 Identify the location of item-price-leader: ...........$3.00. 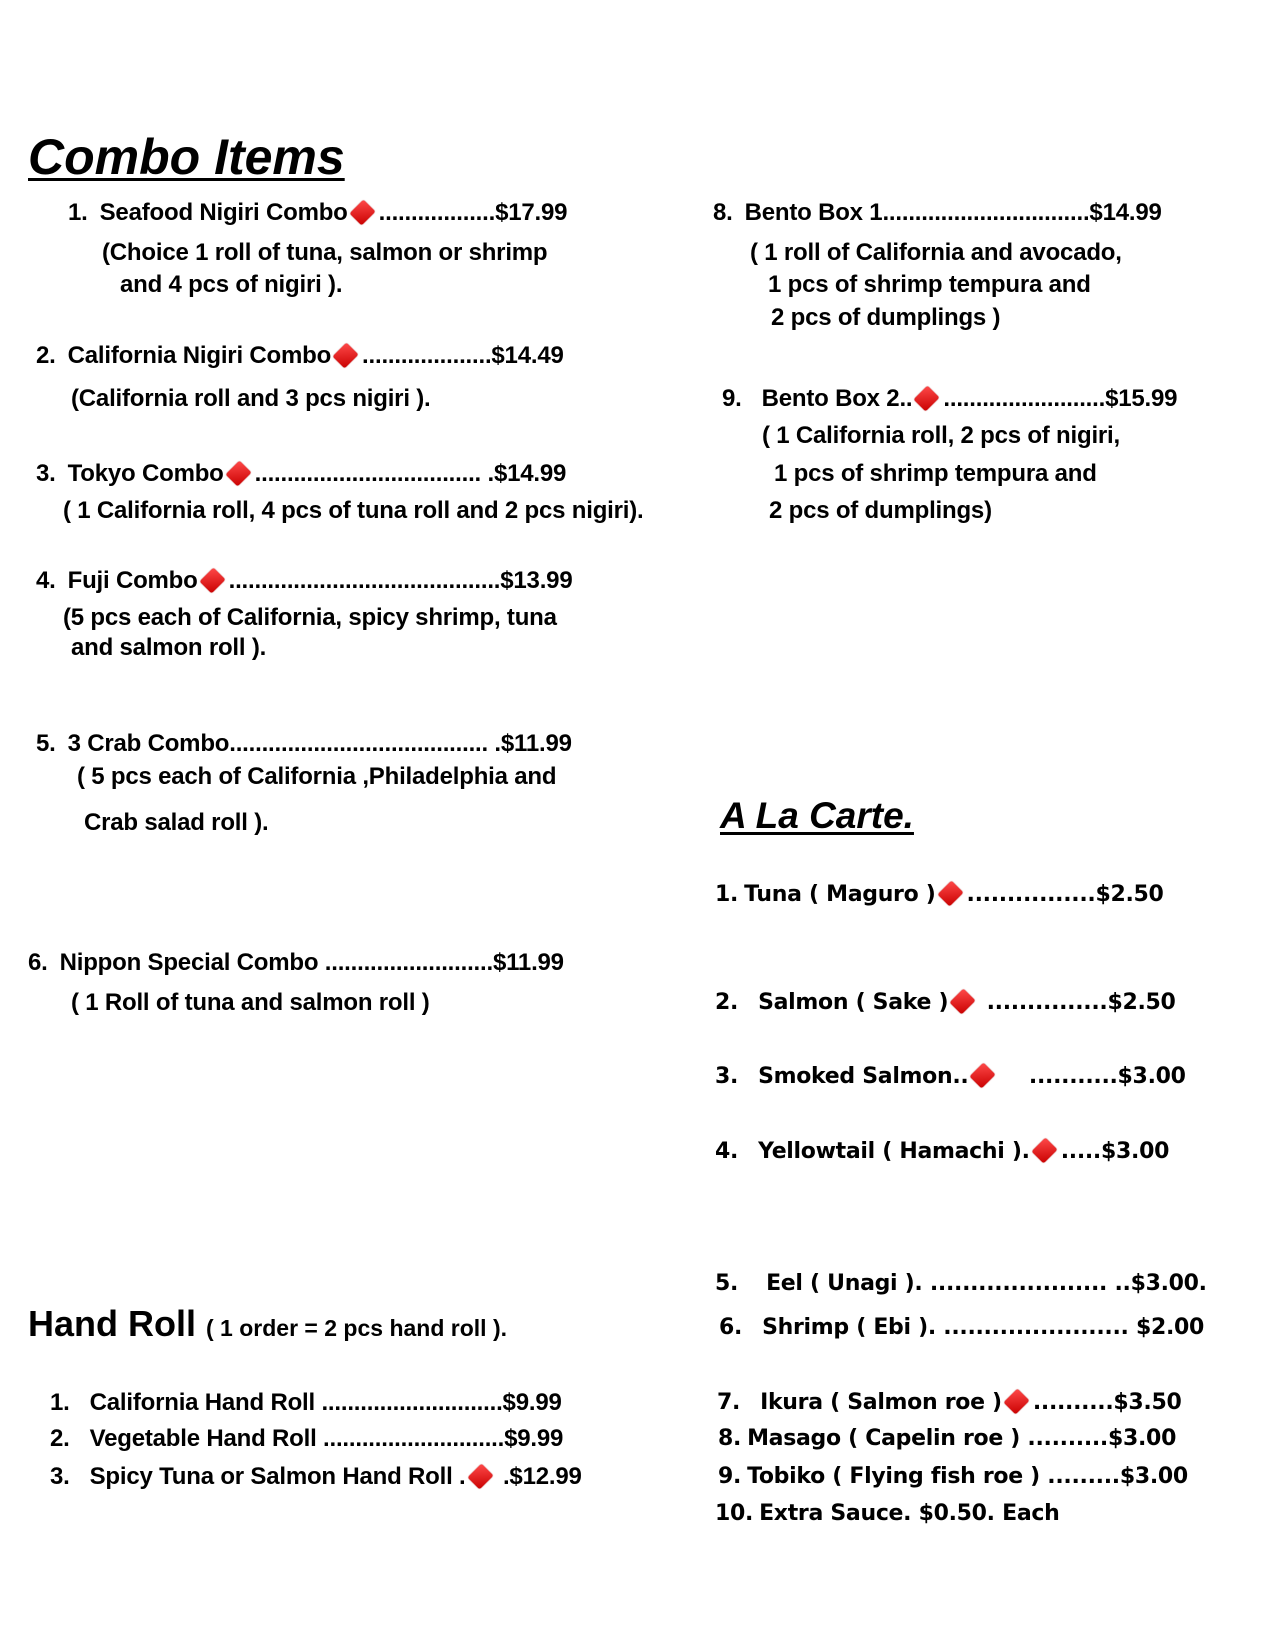
(1092, 1076).